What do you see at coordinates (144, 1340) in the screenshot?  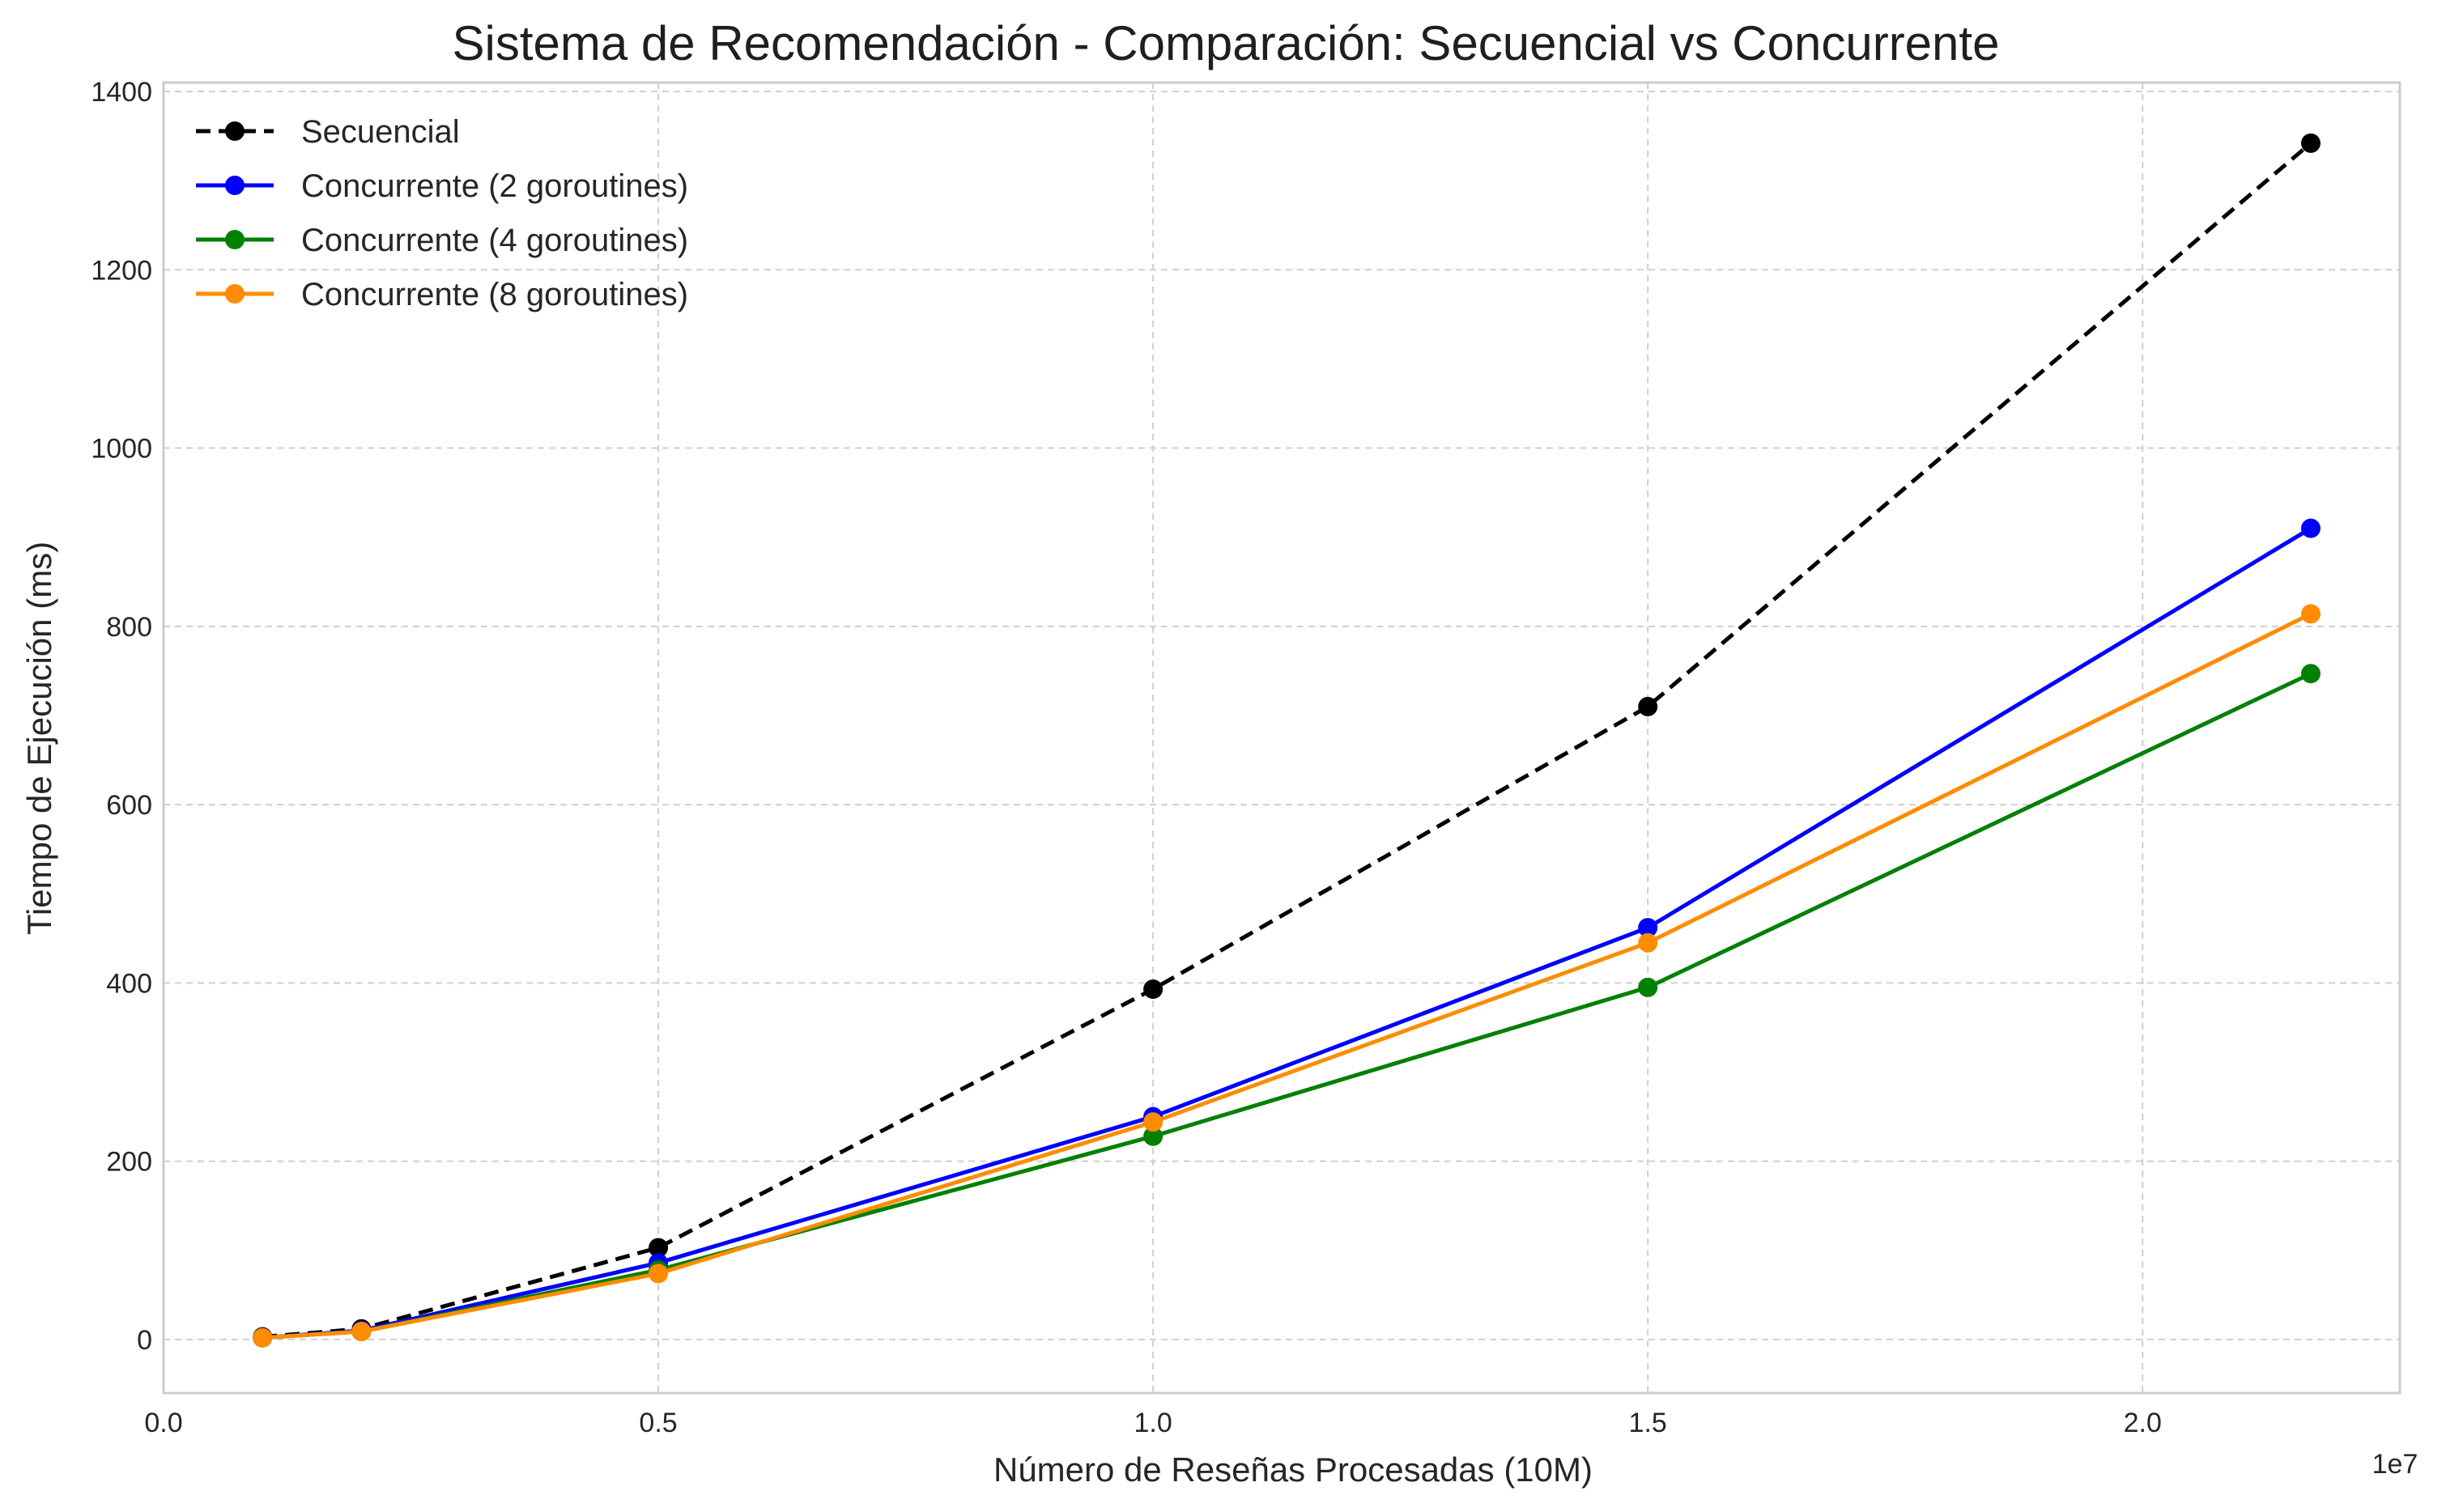 I see `y-tick-label: 0` at bounding box center [144, 1340].